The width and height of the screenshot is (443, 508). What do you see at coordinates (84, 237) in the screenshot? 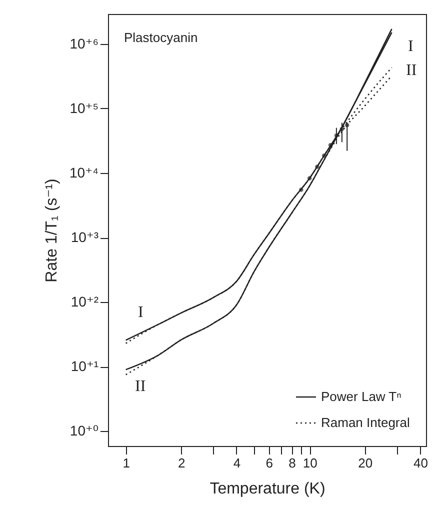
I see `y-tick-label: 10⁺³` at bounding box center [84, 237].